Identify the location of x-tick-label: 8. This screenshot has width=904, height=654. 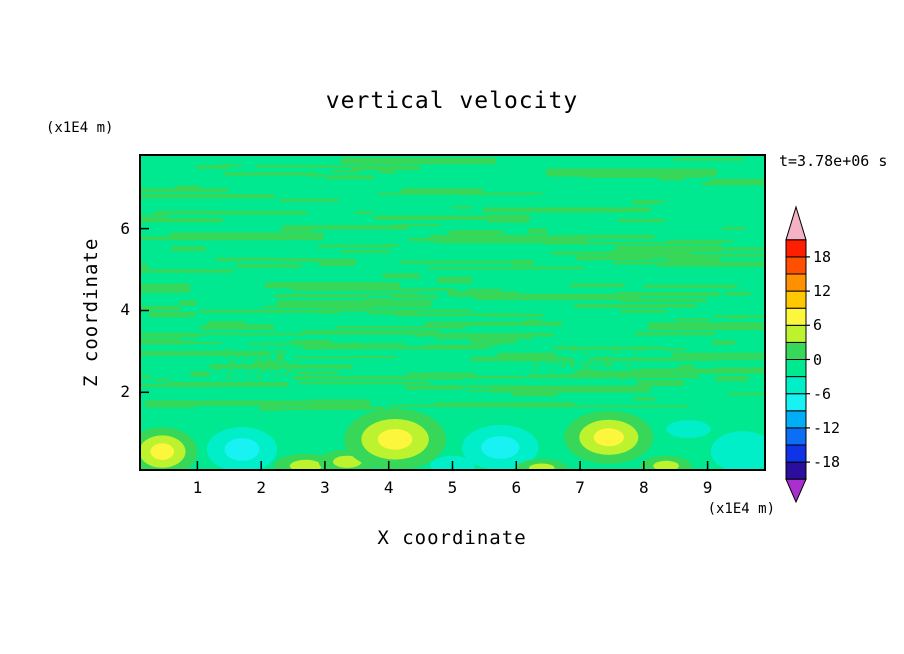
(643, 487).